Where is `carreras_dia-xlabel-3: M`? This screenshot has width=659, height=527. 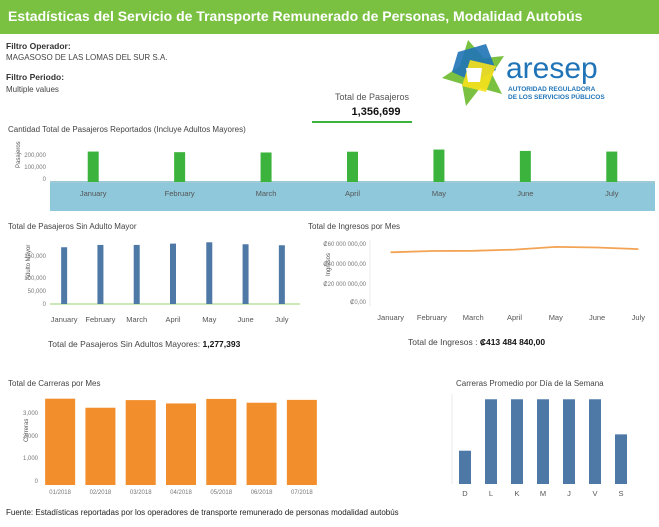
carreras_dia-xlabel-3: M is located at coordinates (543, 493).